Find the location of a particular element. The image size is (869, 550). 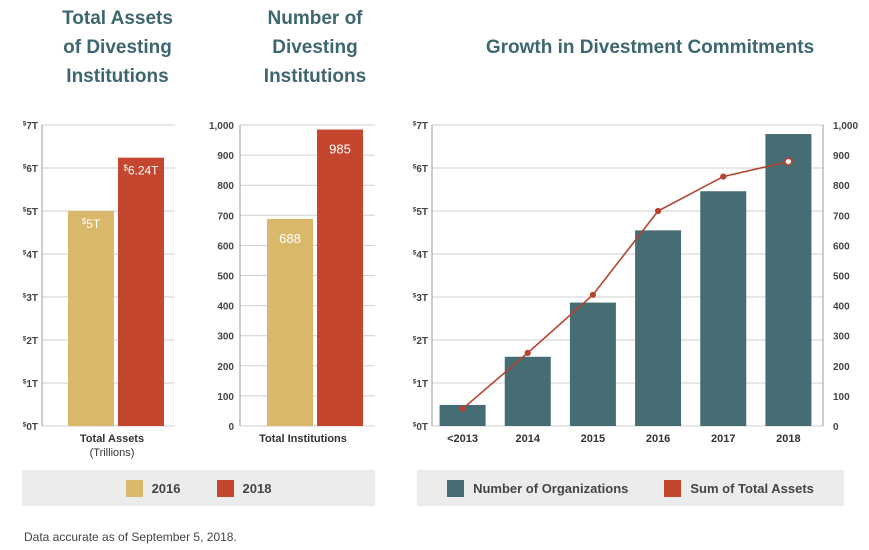

x-tick-growth: <2013 is located at coordinates (462, 439).